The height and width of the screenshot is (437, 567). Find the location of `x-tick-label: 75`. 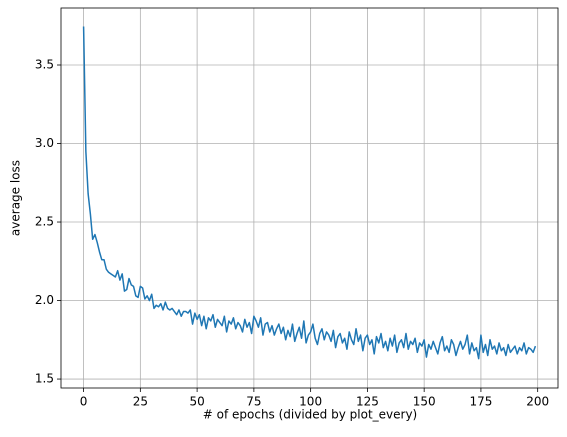

x-tick-label: 75 is located at coordinates (253, 402).